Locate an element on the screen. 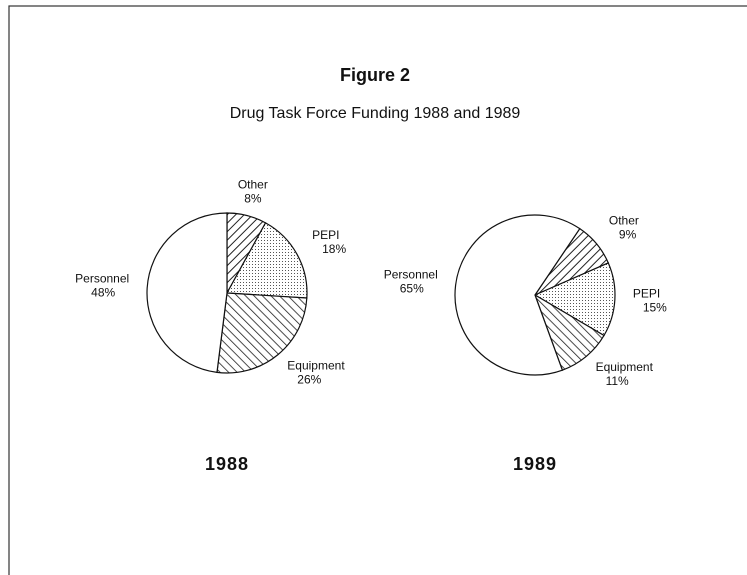 The height and width of the screenshot is (575, 747). slice-value-label: 48% is located at coordinates (103, 293).